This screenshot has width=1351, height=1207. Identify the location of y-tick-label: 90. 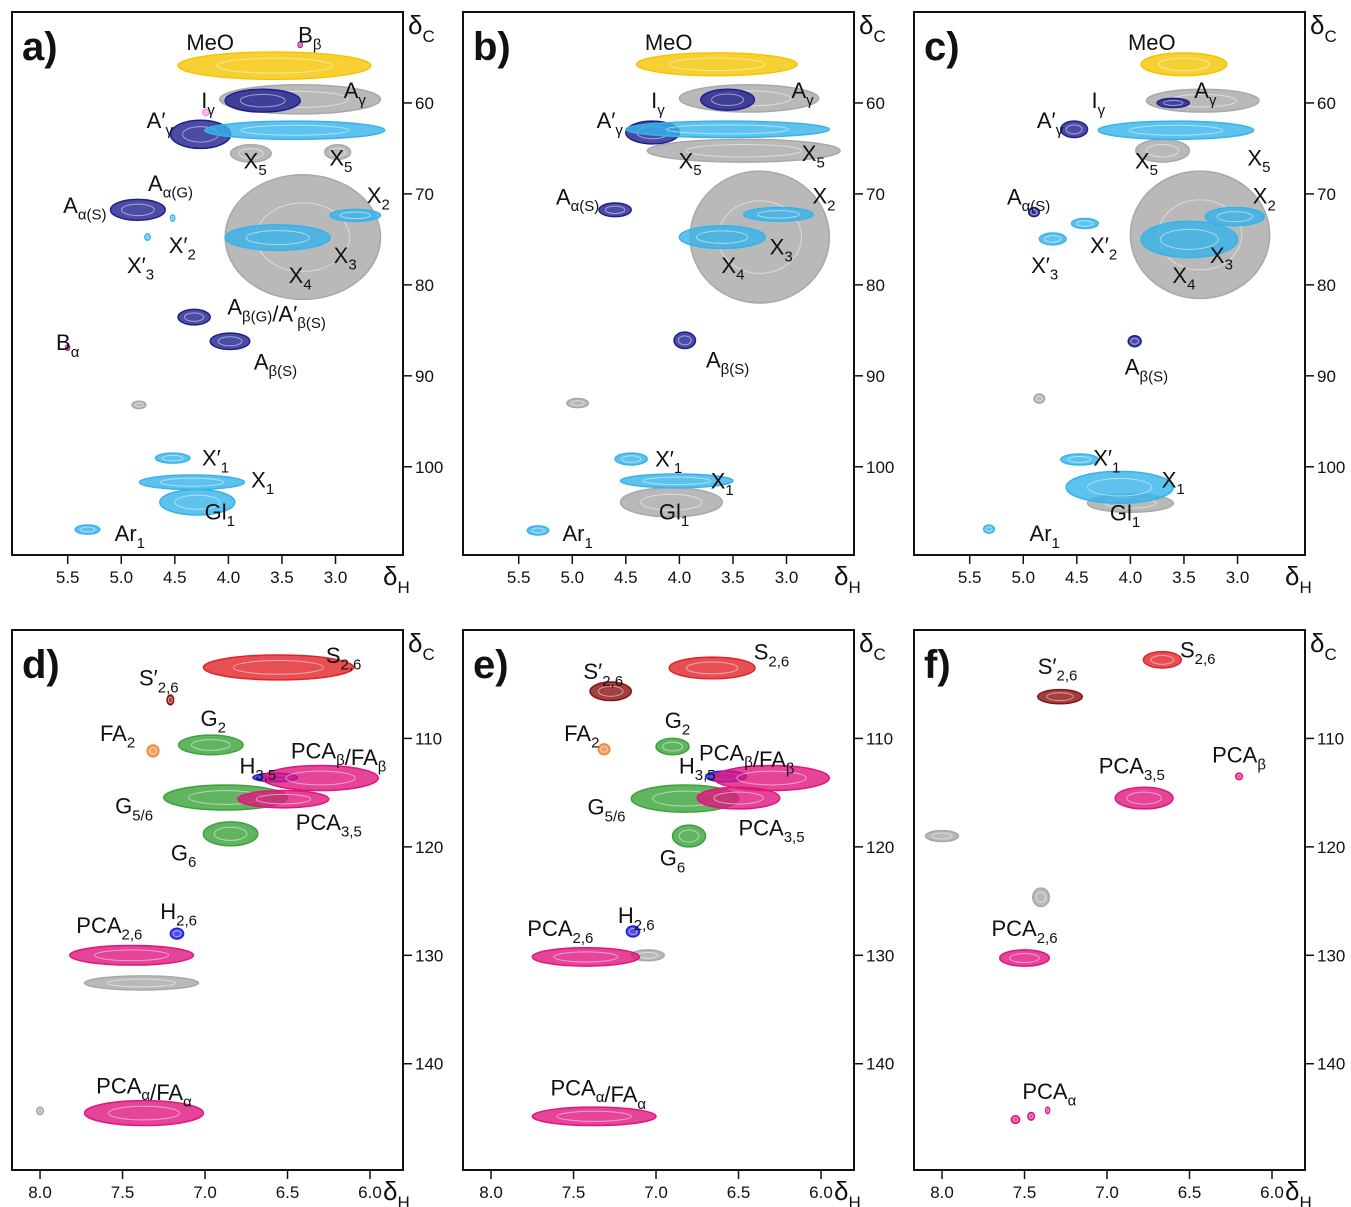
(424, 376).